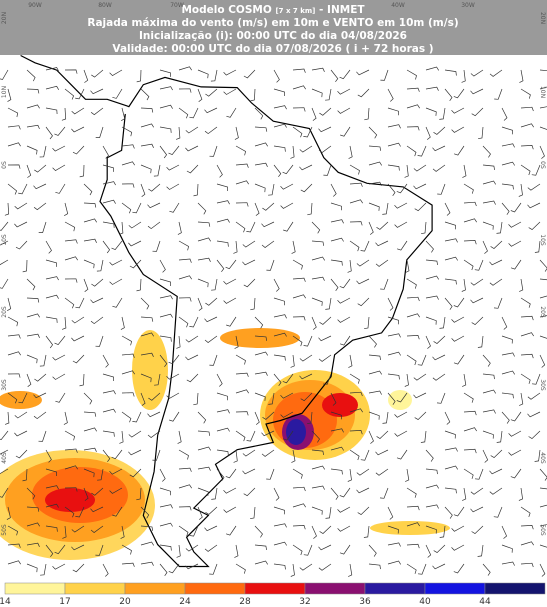 The height and width of the screenshot is (607, 547). Describe the element at coordinates (64, 602) in the screenshot. I see `colorbar-label: 17` at that location.